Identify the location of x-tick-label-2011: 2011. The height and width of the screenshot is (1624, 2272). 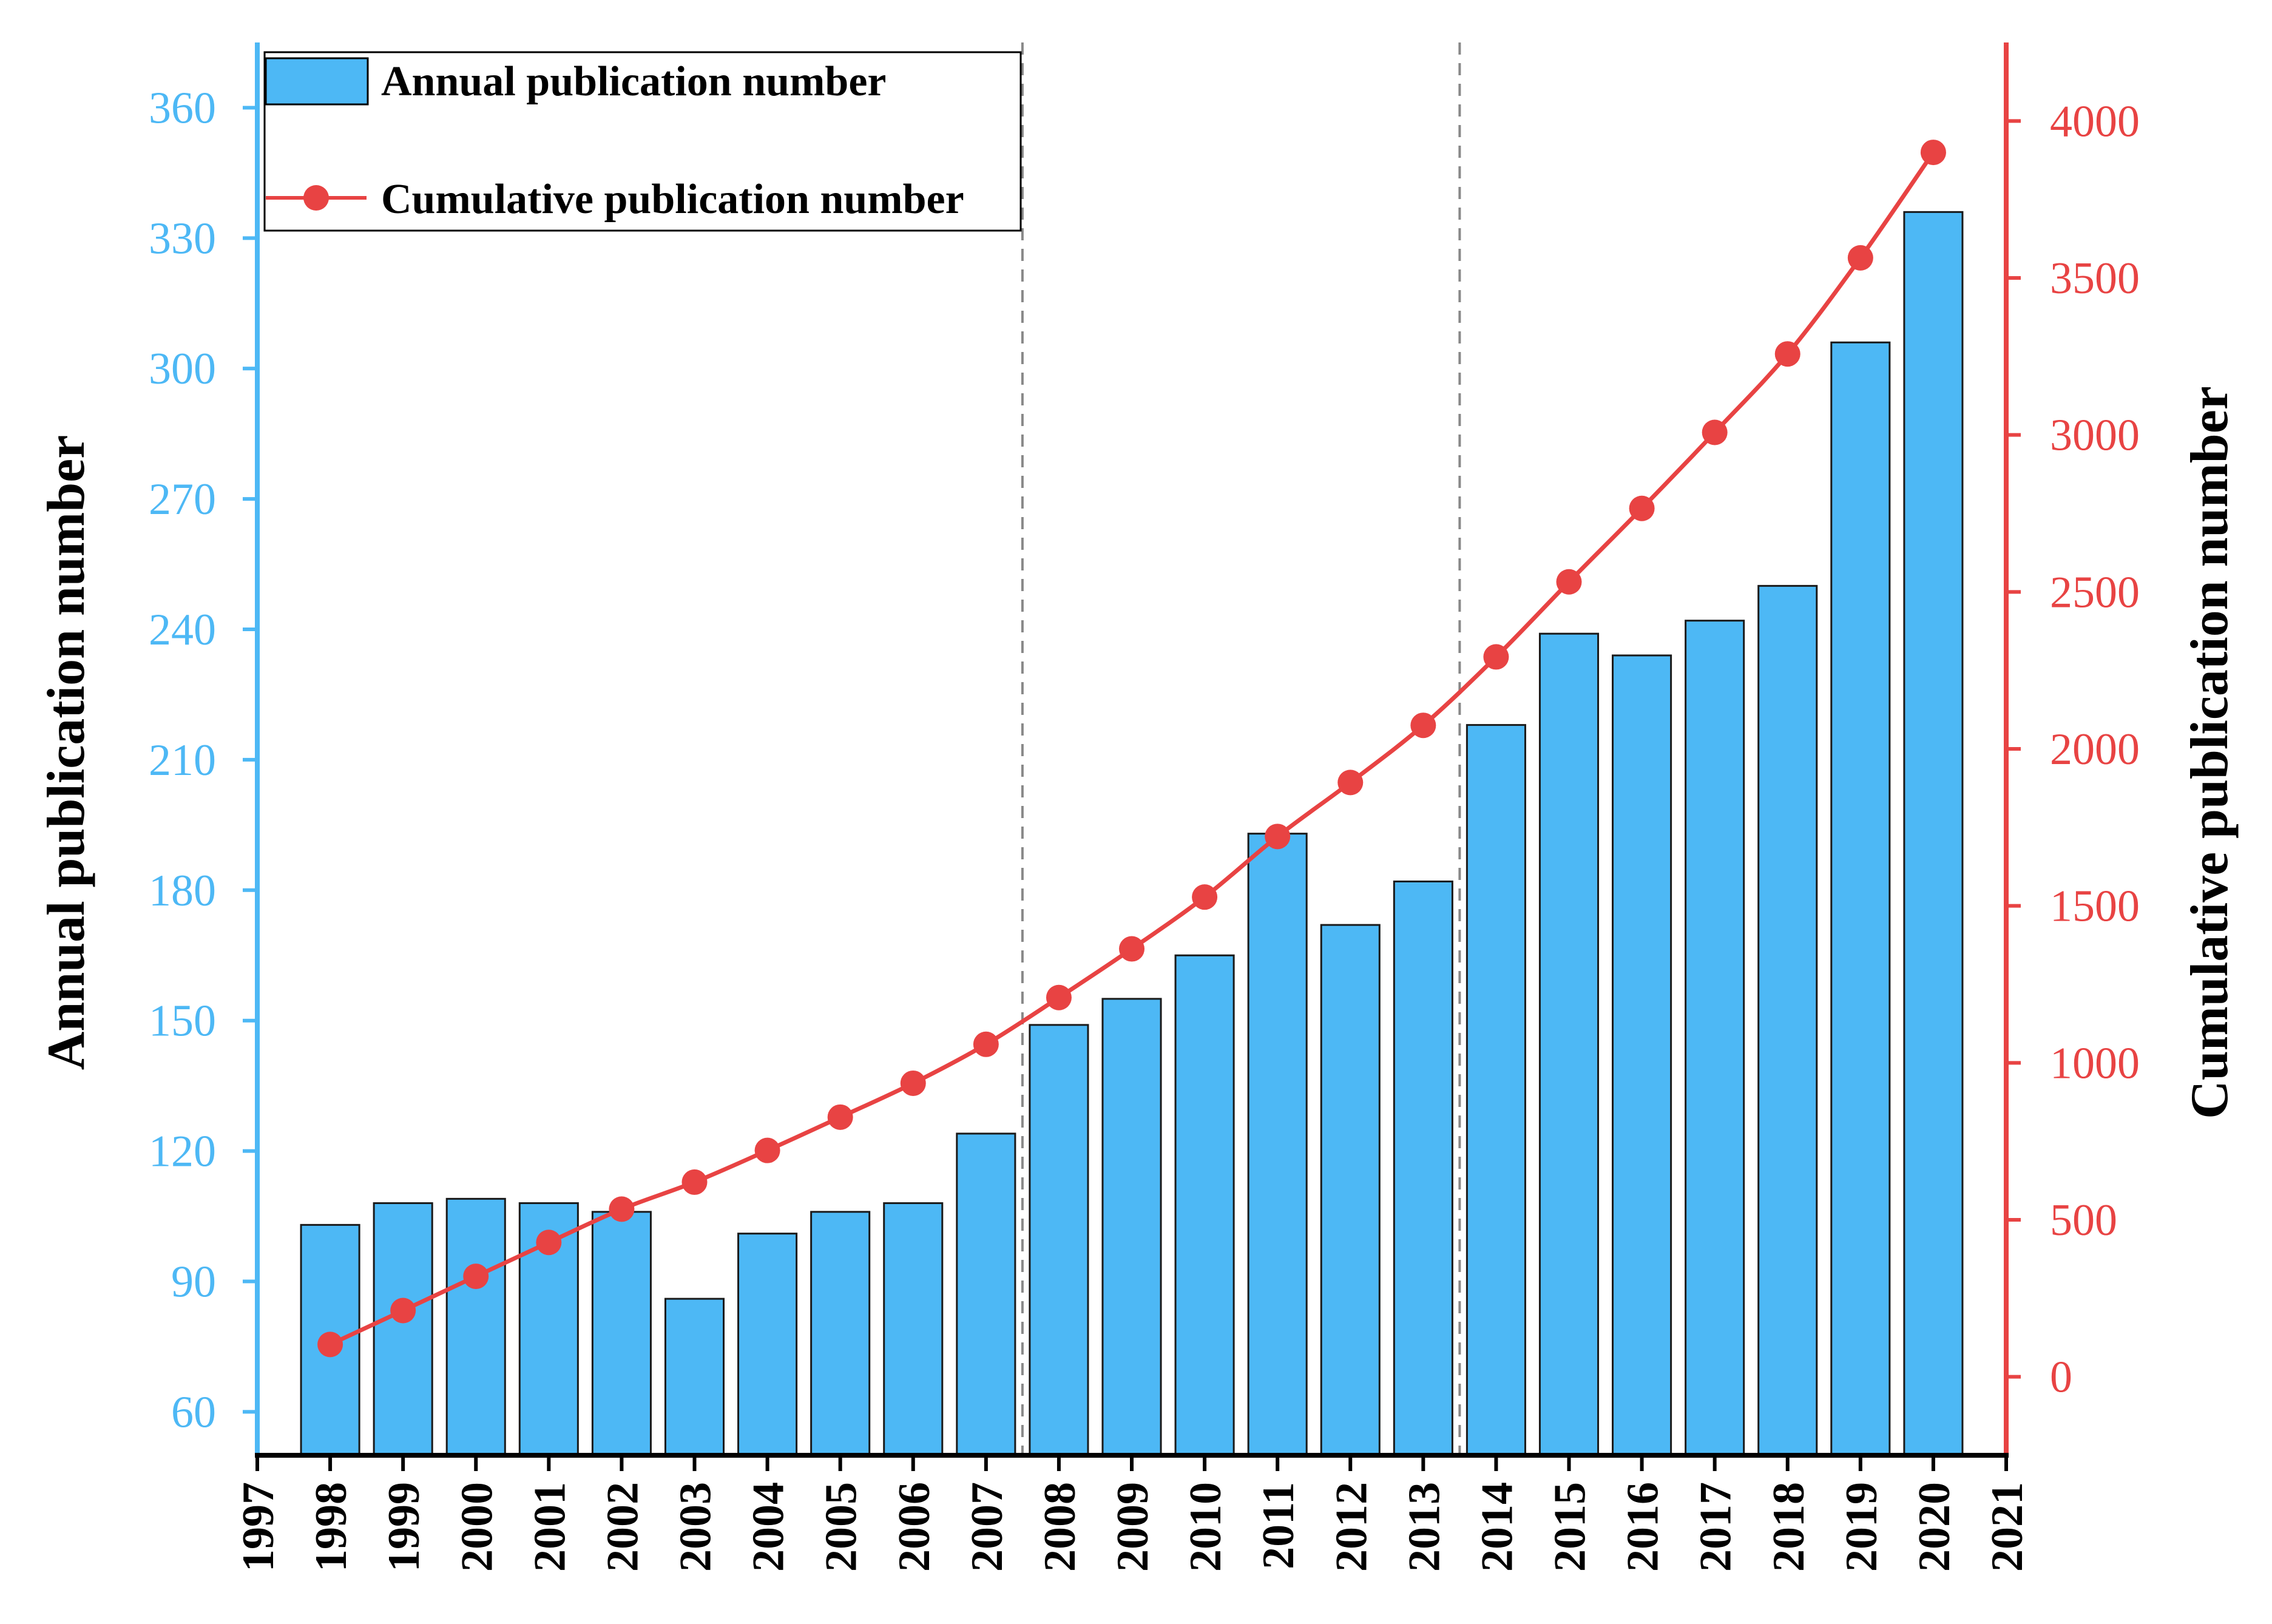
(1278, 1526).